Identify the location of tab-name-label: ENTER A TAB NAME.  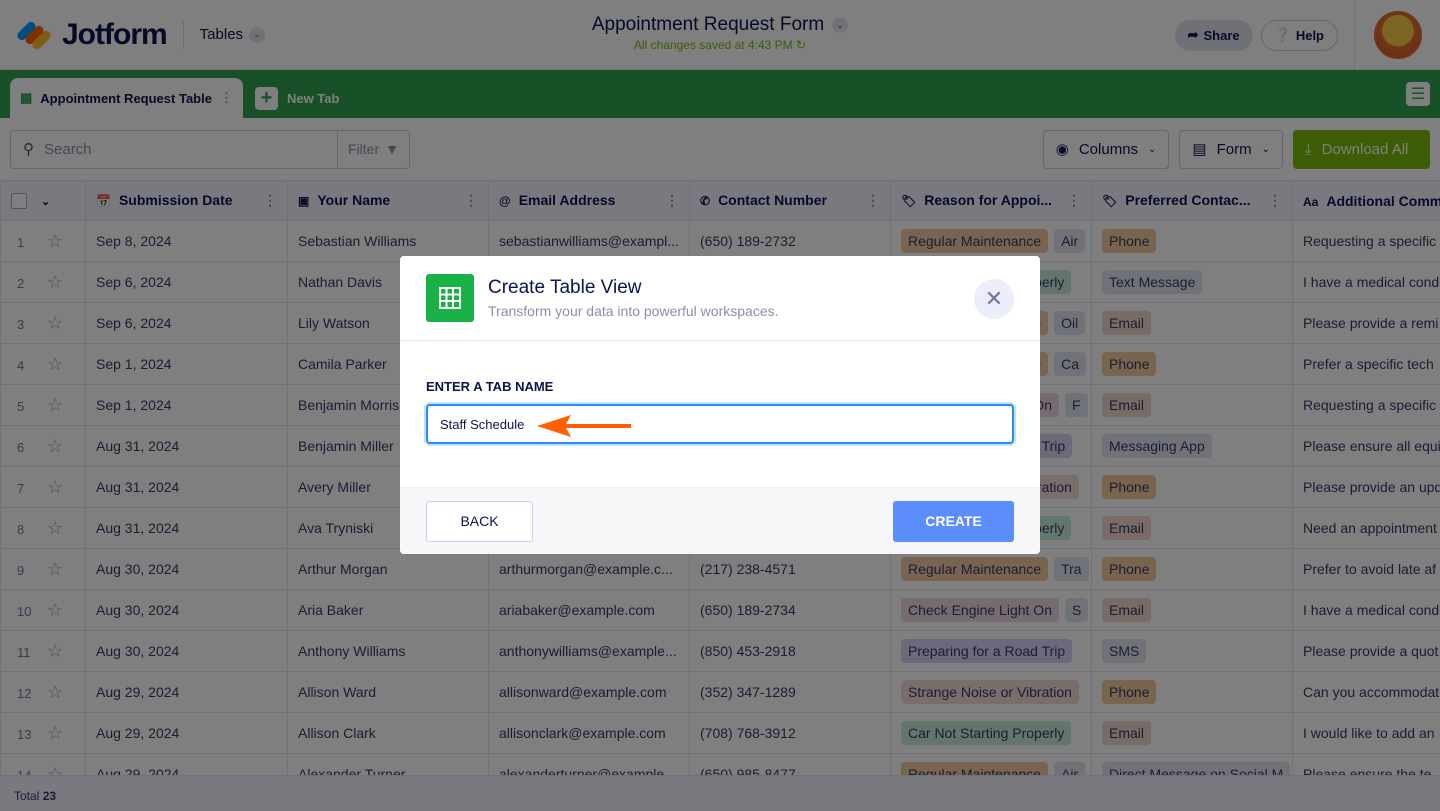
(490, 386).